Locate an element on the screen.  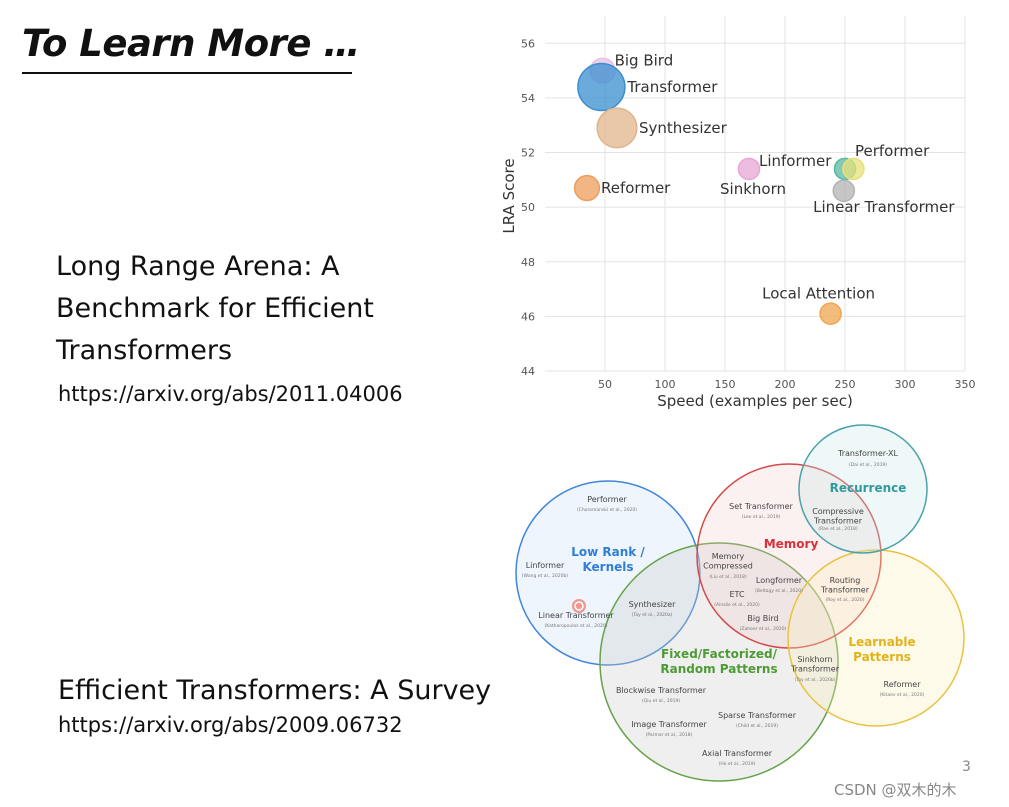
cursor-ring-icon is located at coordinates (579, 606).